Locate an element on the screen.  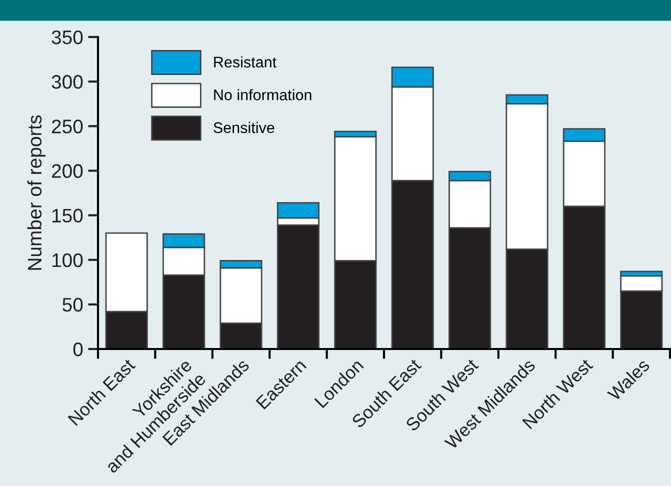
legend-label: Sensitive is located at coordinates (244, 128).